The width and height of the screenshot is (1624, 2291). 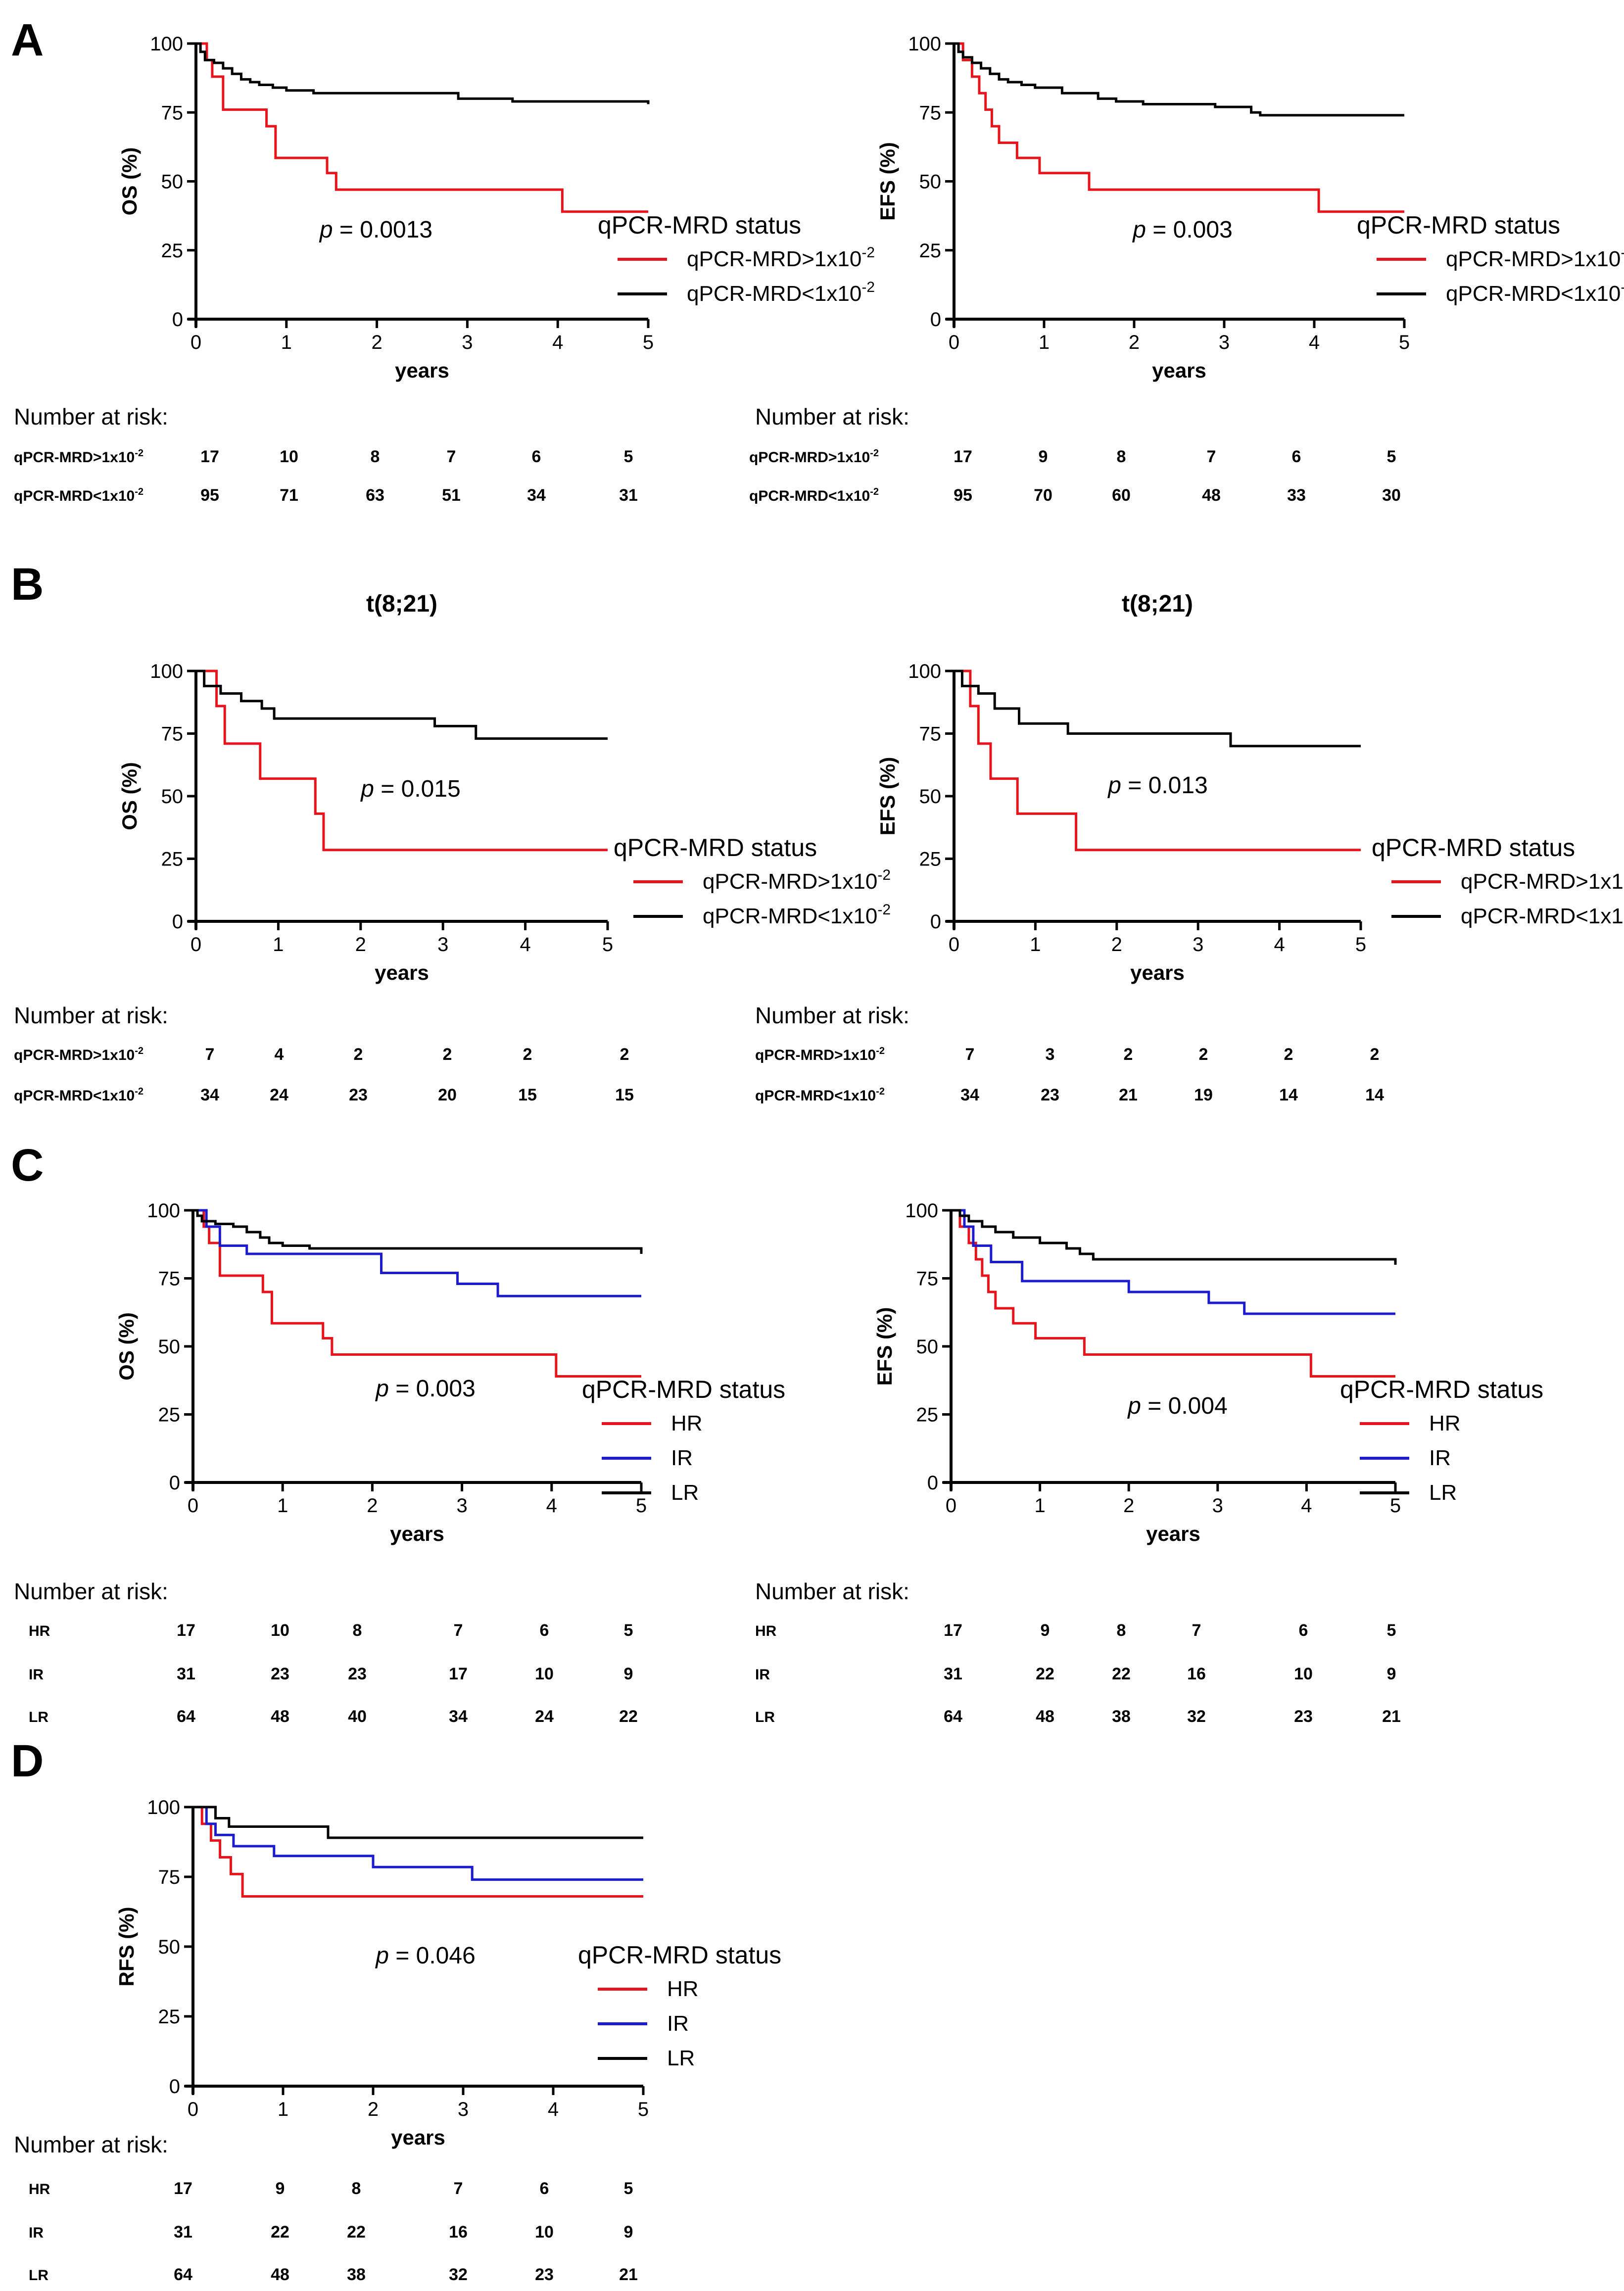 I want to click on risk-value: 8, so click(x=356, y=2189).